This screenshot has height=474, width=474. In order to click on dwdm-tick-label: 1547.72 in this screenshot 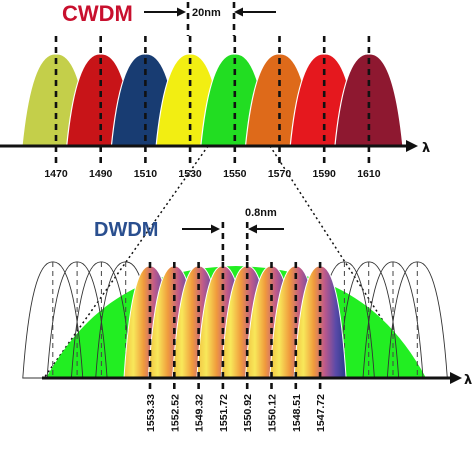, I will do `click(321, 413)`.